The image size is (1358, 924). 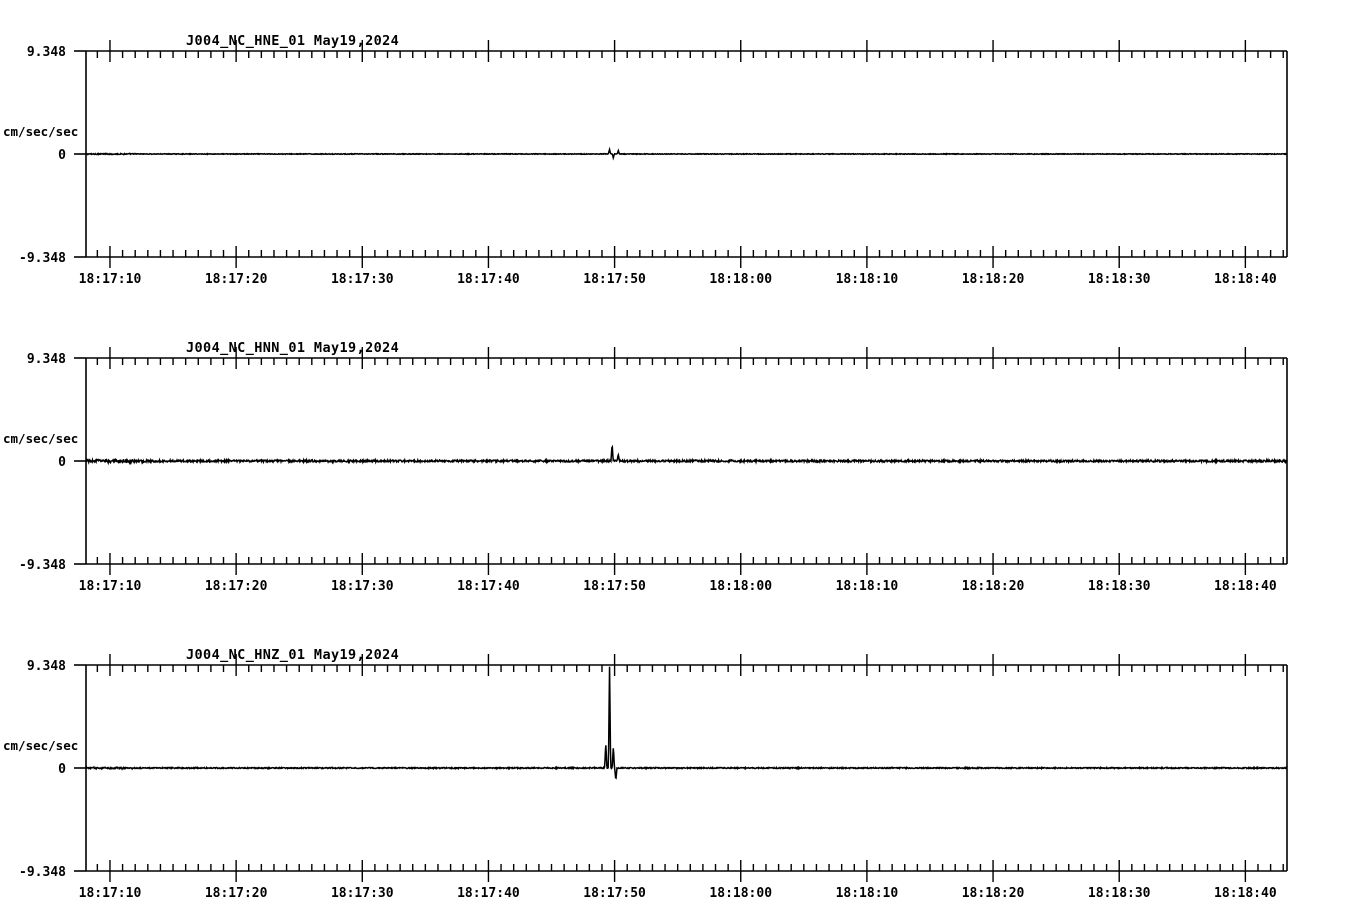 I want to click on panel-title: J004_NC_HNZ_01 May19,2024, so click(x=292, y=655).